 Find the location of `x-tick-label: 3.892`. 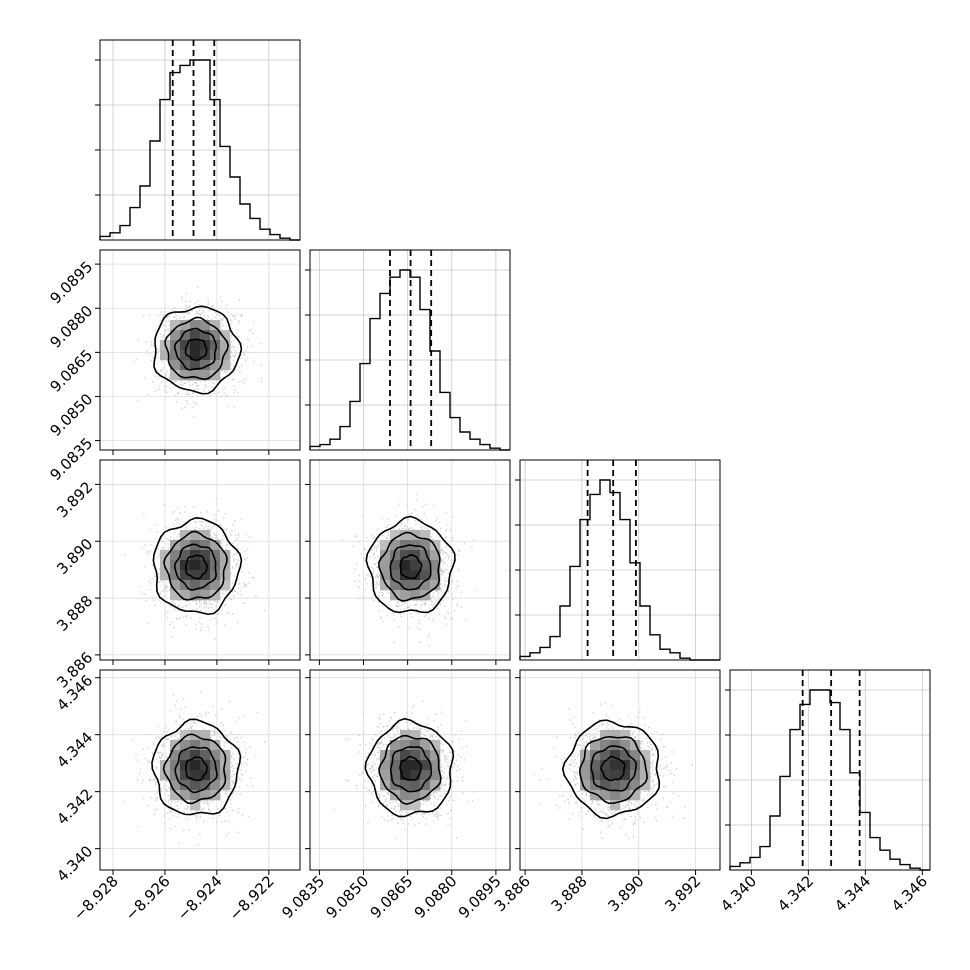

x-tick-label: 3.892 is located at coordinates (682, 893).